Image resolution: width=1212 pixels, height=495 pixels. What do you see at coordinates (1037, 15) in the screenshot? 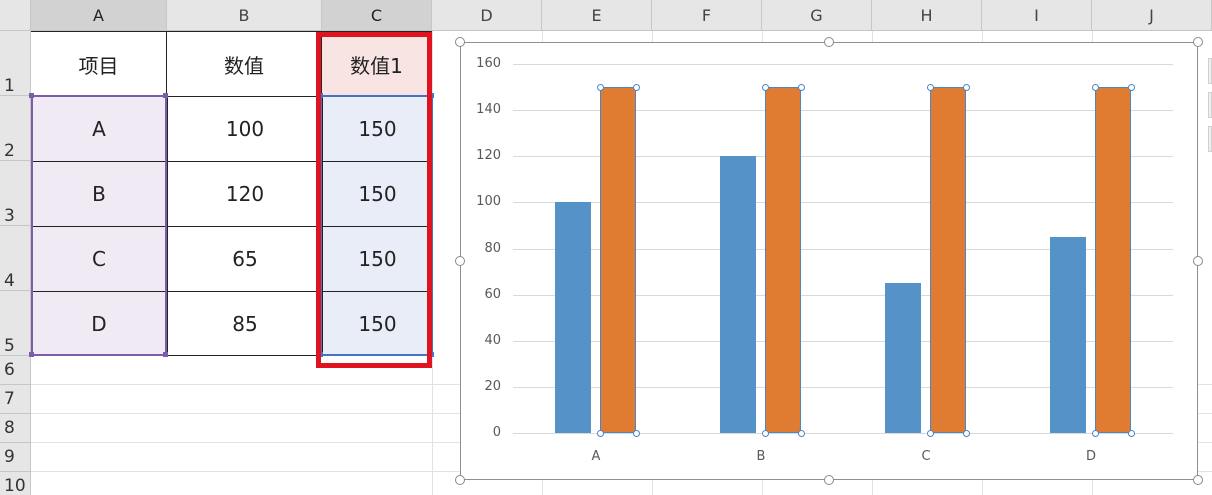
I see `column-header-i: I` at bounding box center [1037, 15].